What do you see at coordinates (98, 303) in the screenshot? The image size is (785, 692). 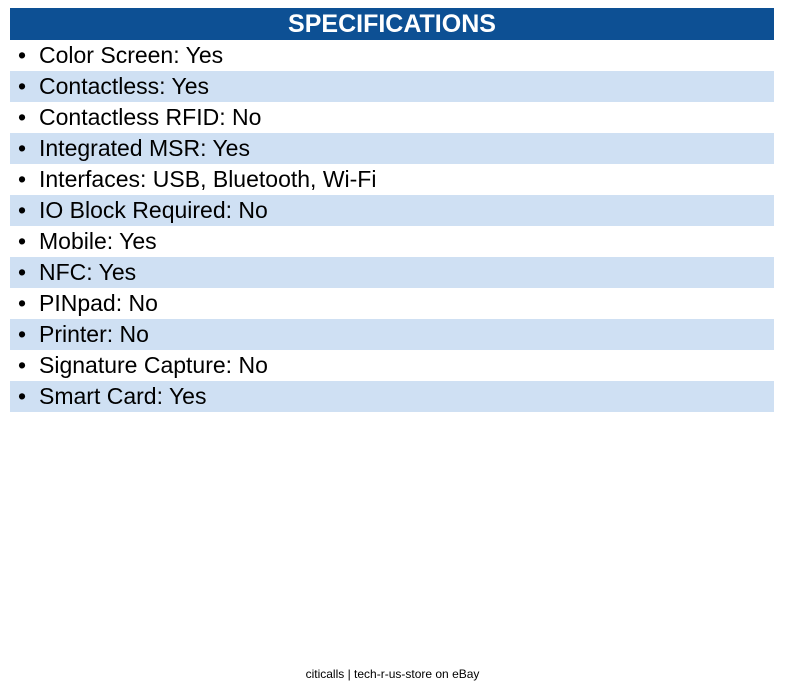 I see `spec-text: PINpad: No` at bounding box center [98, 303].